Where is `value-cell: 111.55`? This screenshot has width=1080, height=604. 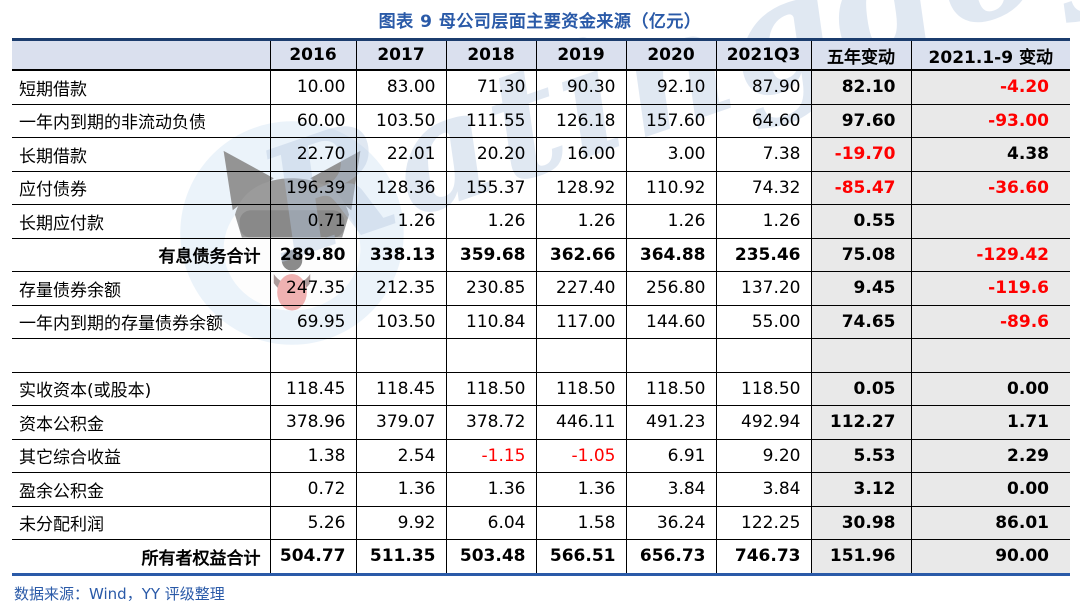 value-cell: 111.55 is located at coordinates (490, 121).